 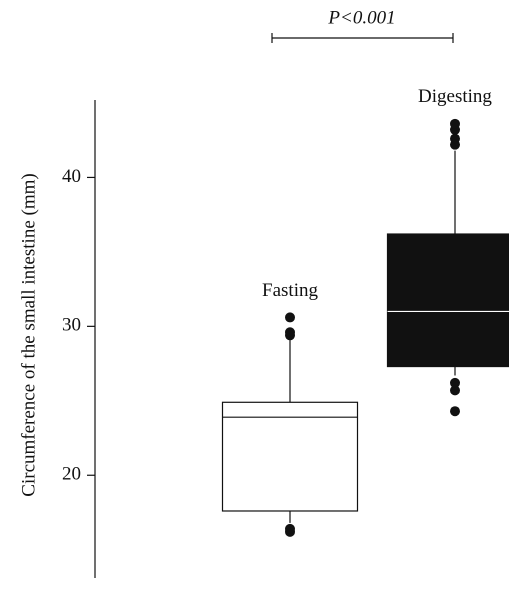 I want to click on annotation: P<0.001, so click(x=361, y=17).